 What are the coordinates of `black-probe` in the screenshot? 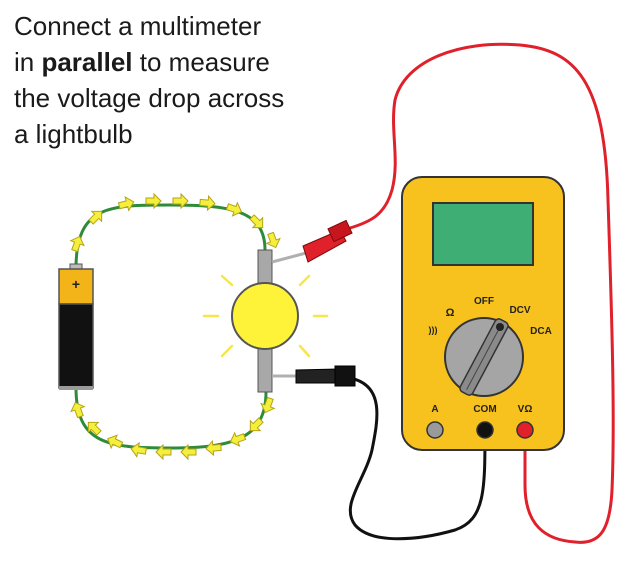 It's located at (314, 376).